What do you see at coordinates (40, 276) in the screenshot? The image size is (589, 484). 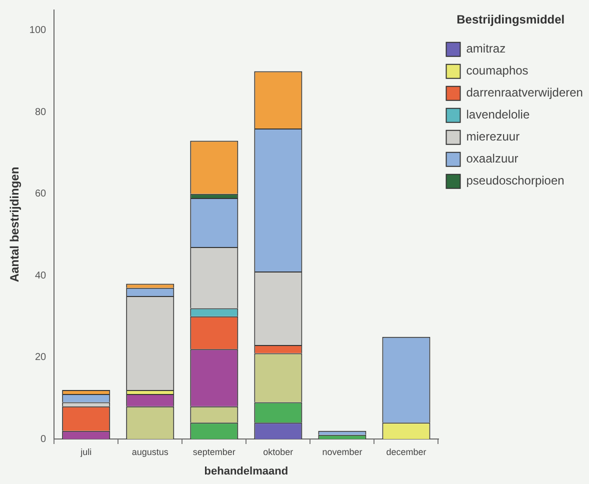 I see `y-tick-label: 40` at bounding box center [40, 276].